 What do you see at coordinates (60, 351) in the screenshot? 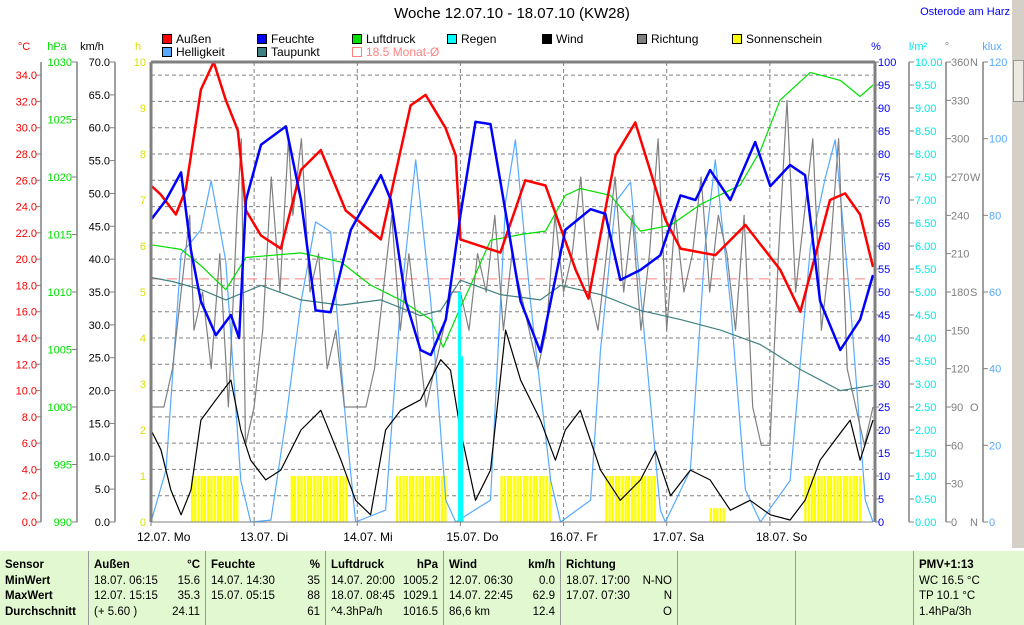
I see `axis-tick-label-press: 1005` at bounding box center [60, 351].